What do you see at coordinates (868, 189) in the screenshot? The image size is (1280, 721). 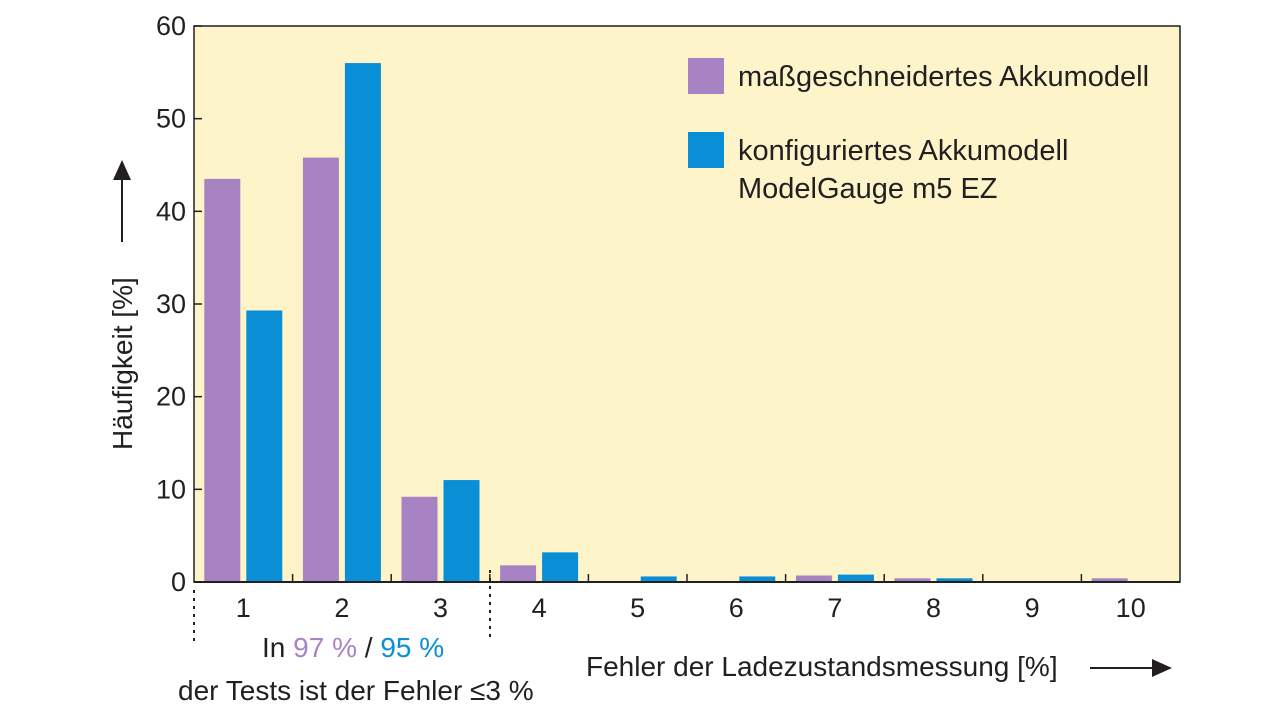 I see `legend-label-series2-line2: ModelGauge m5 EZ` at bounding box center [868, 189].